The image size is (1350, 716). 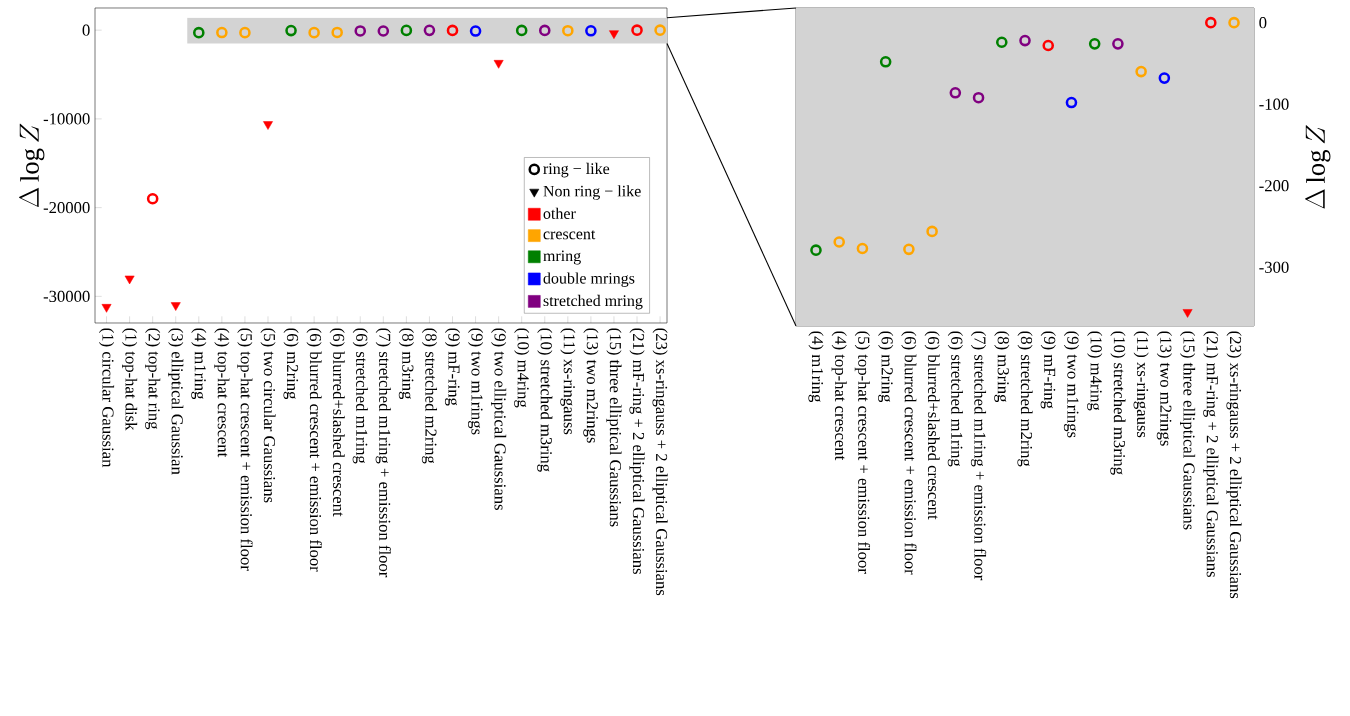 What do you see at coordinates (592, 192) in the screenshot?
I see `legend-label: Non ring − like` at bounding box center [592, 192].